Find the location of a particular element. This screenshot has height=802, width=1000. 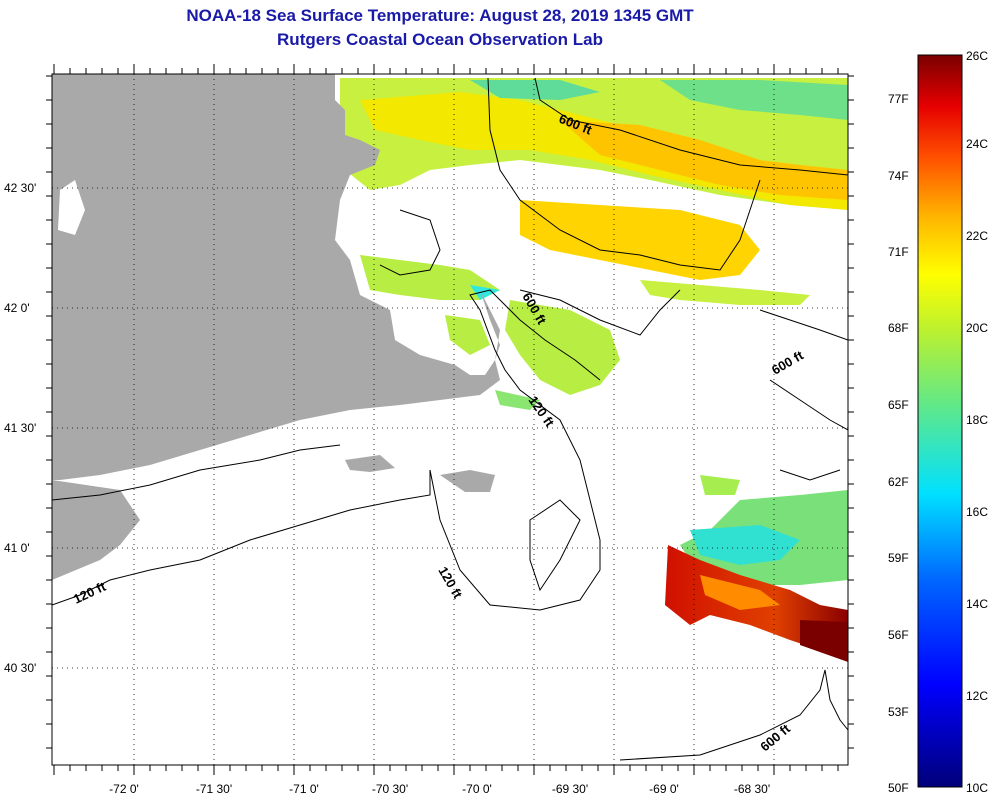

lon-tick-label: -71 30' is located at coordinates (214, 789).